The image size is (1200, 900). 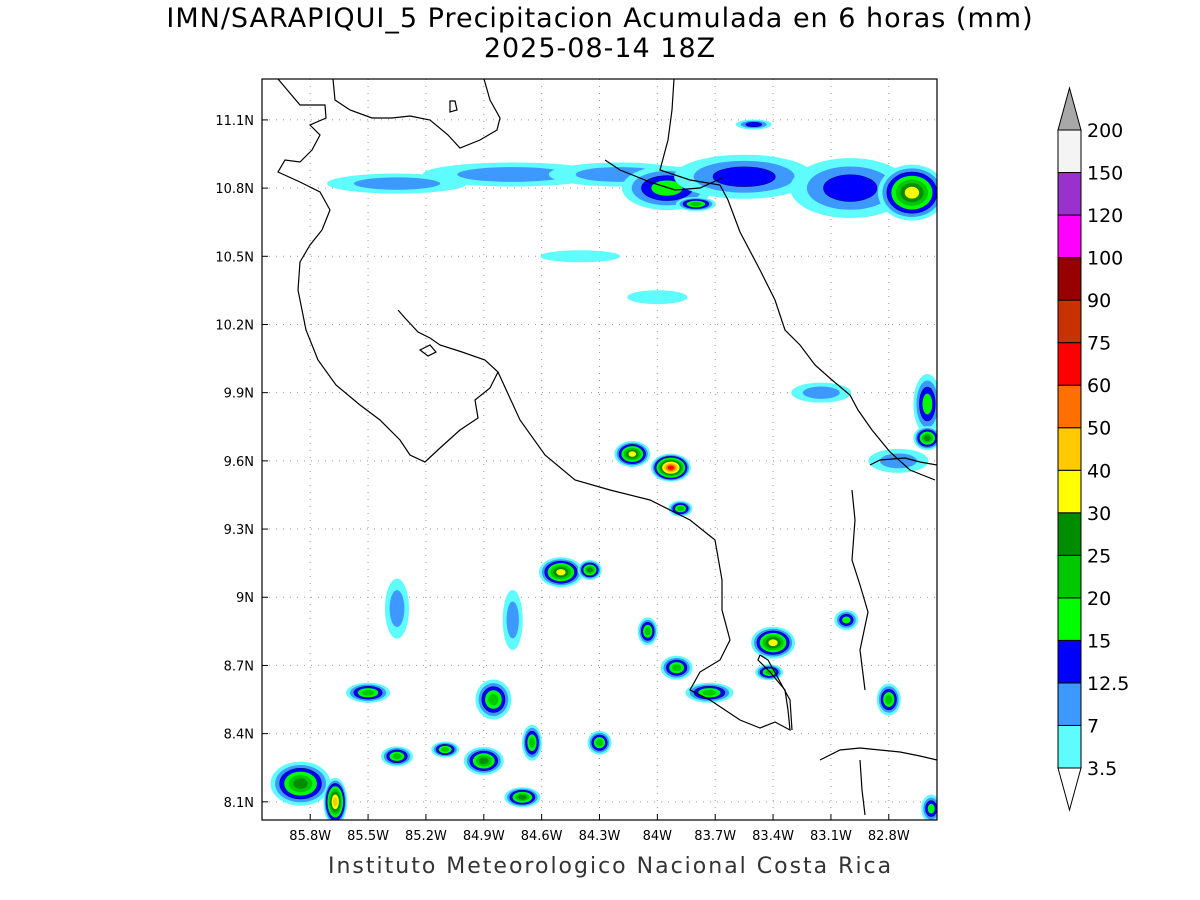 I want to click on lat-tick-label: 9.6N, so click(x=239, y=462).